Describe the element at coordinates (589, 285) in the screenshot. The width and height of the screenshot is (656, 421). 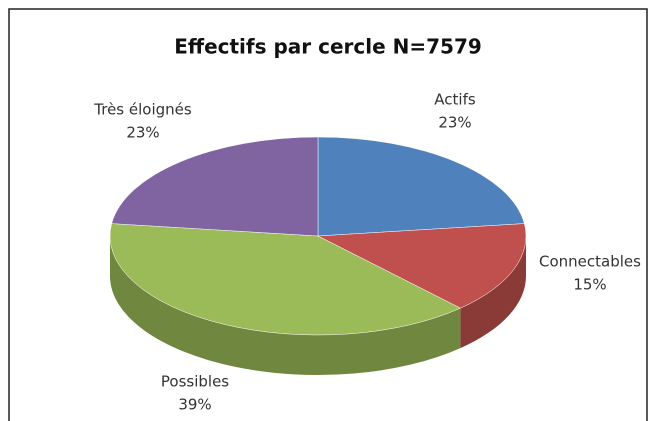
I see `slice-value-label: 15%` at that location.